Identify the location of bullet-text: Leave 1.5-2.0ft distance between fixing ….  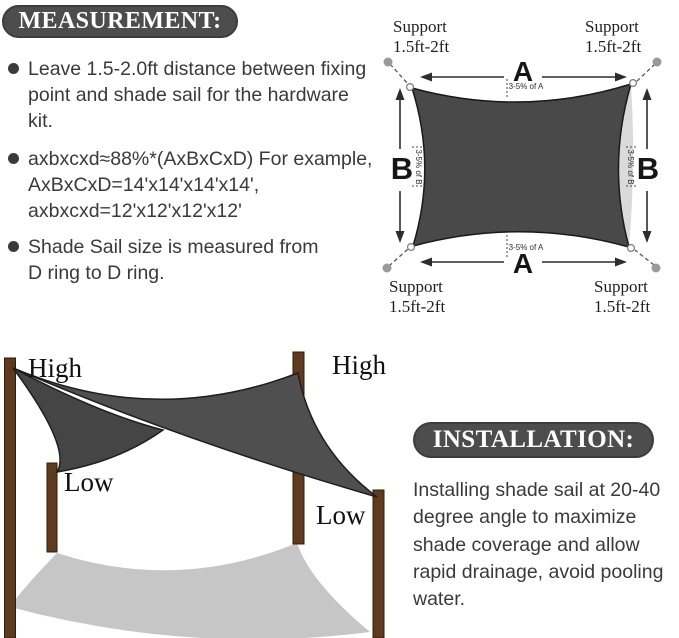
(197, 95).